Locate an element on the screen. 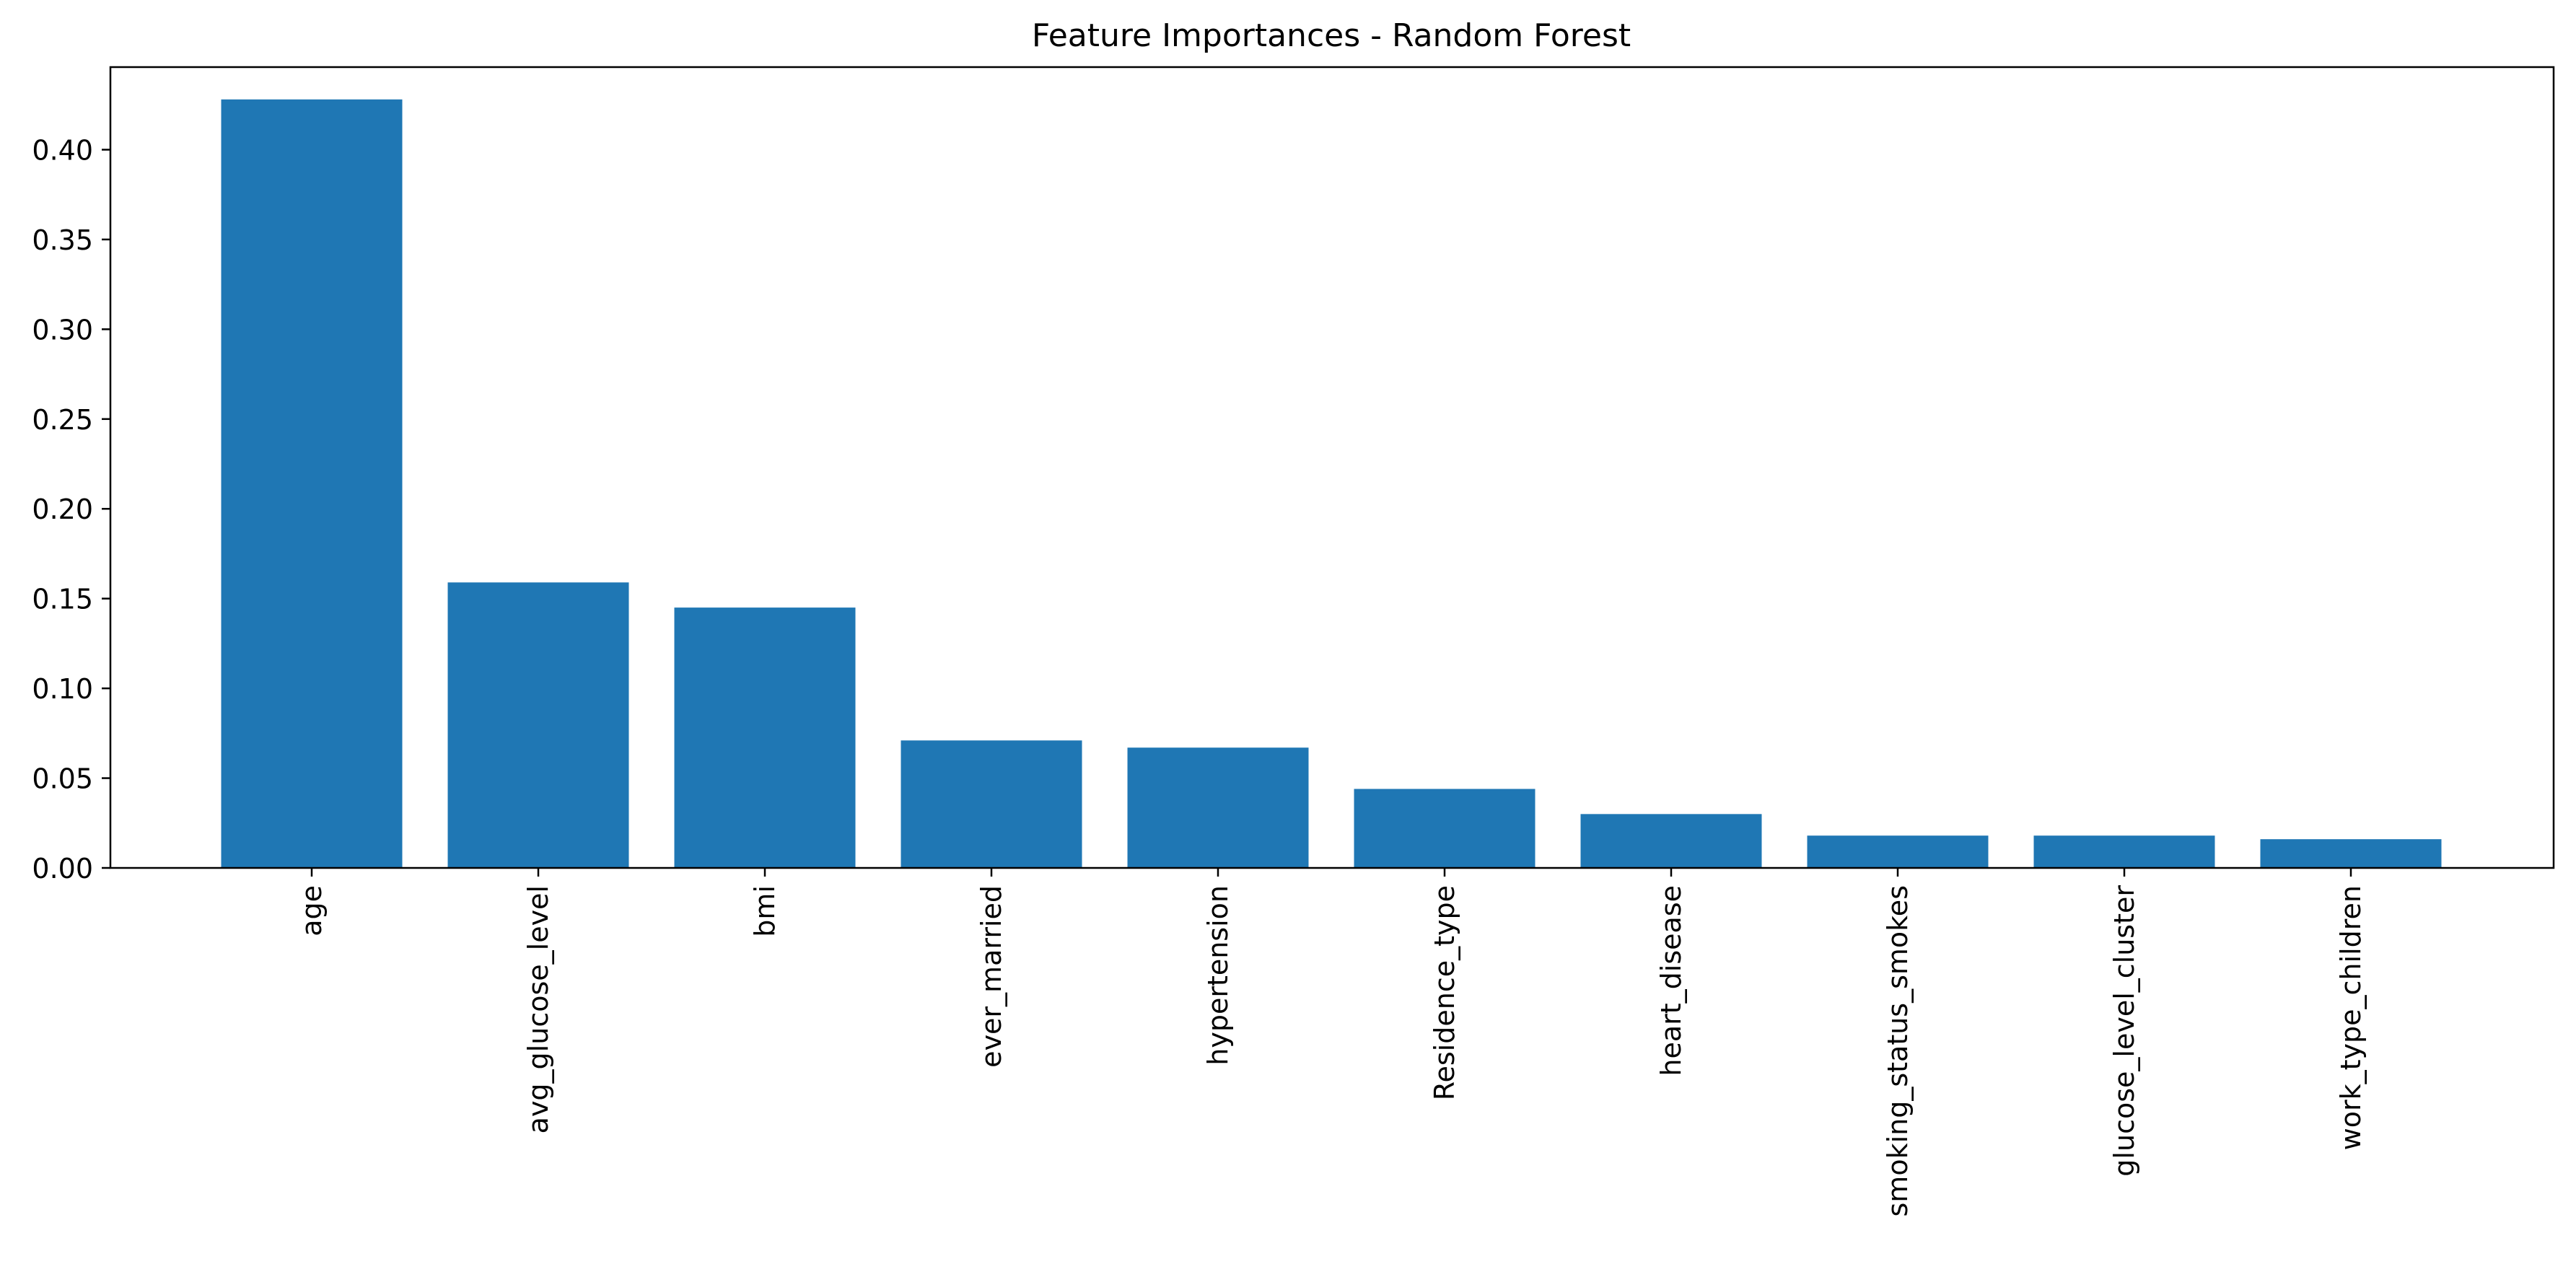 The image size is (2576, 1277). y-tick-label: 0.00 is located at coordinates (62, 869).